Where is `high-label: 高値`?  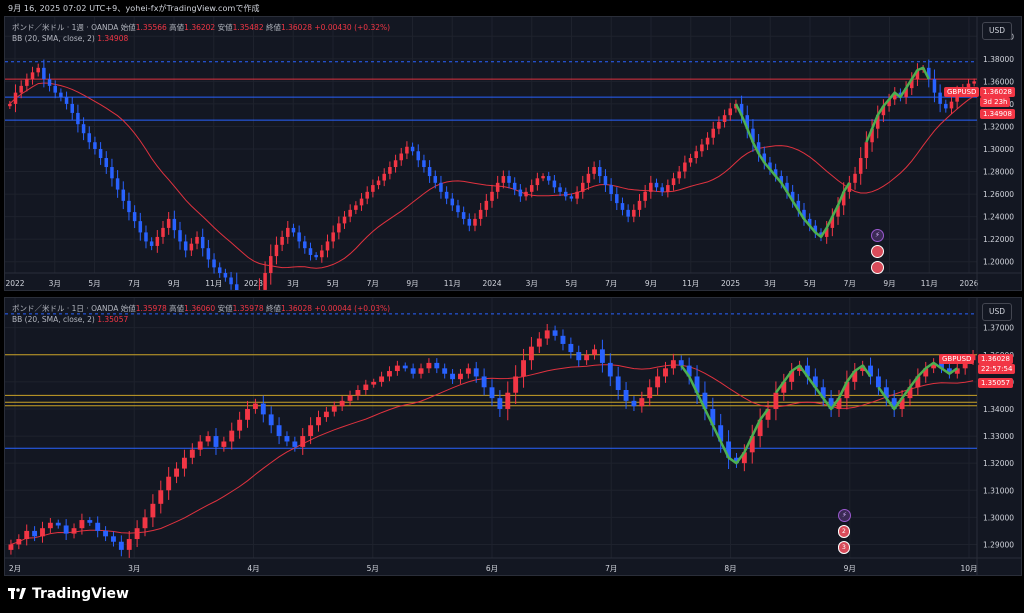 high-label: 高値 is located at coordinates (177, 308).